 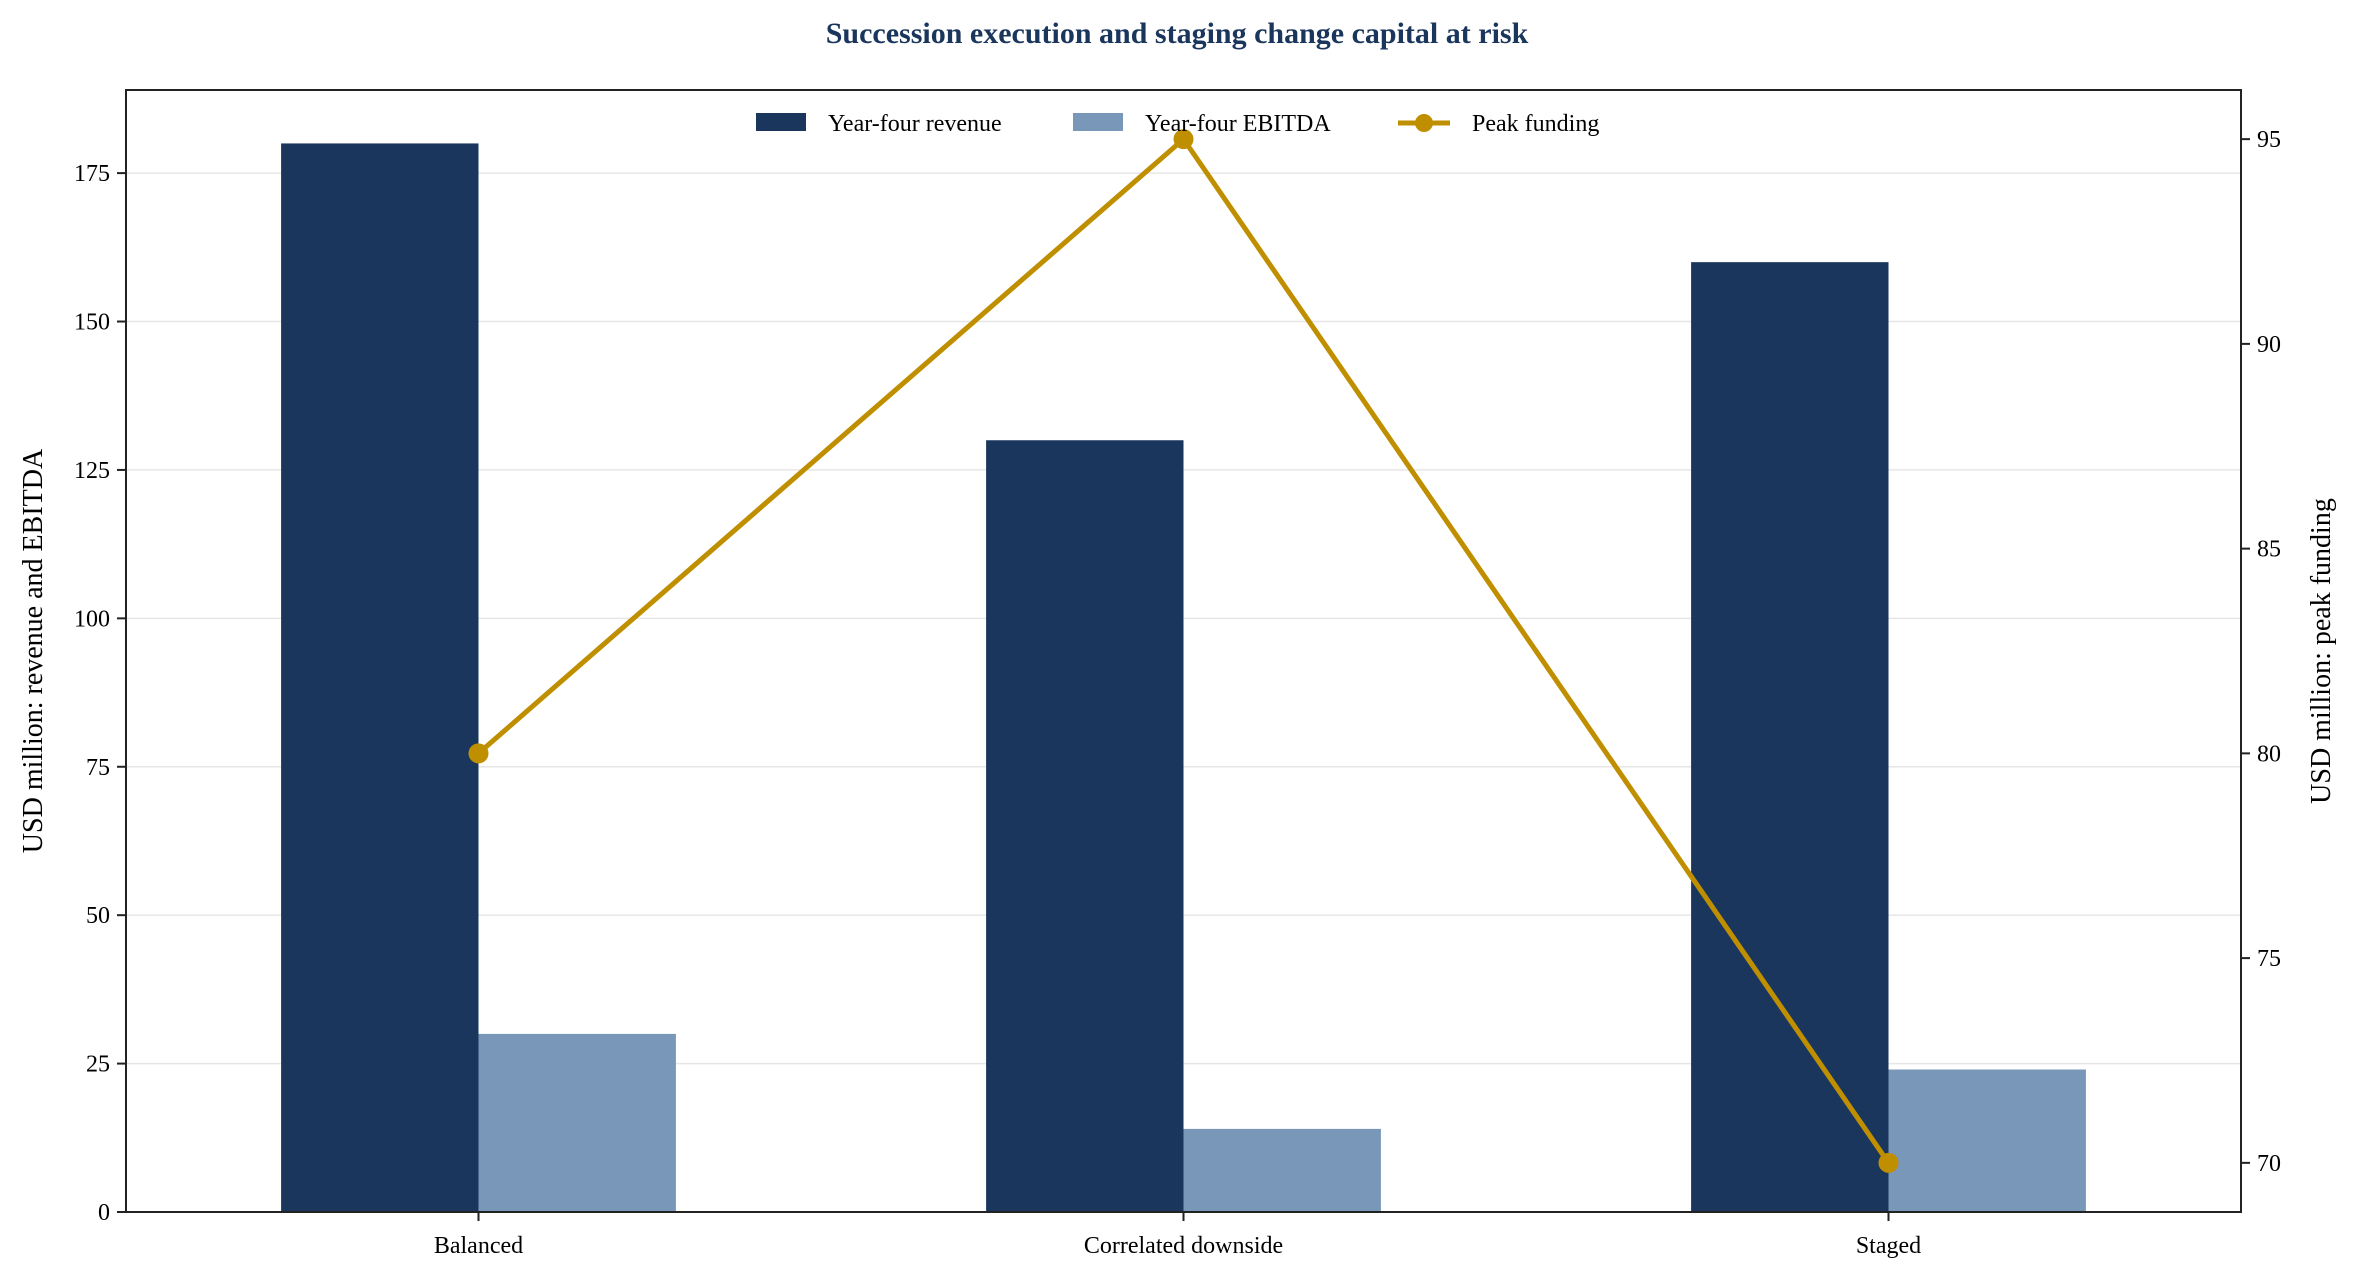 What do you see at coordinates (2269, 1164) in the screenshot?
I see `y2-tick-label: 70` at bounding box center [2269, 1164].